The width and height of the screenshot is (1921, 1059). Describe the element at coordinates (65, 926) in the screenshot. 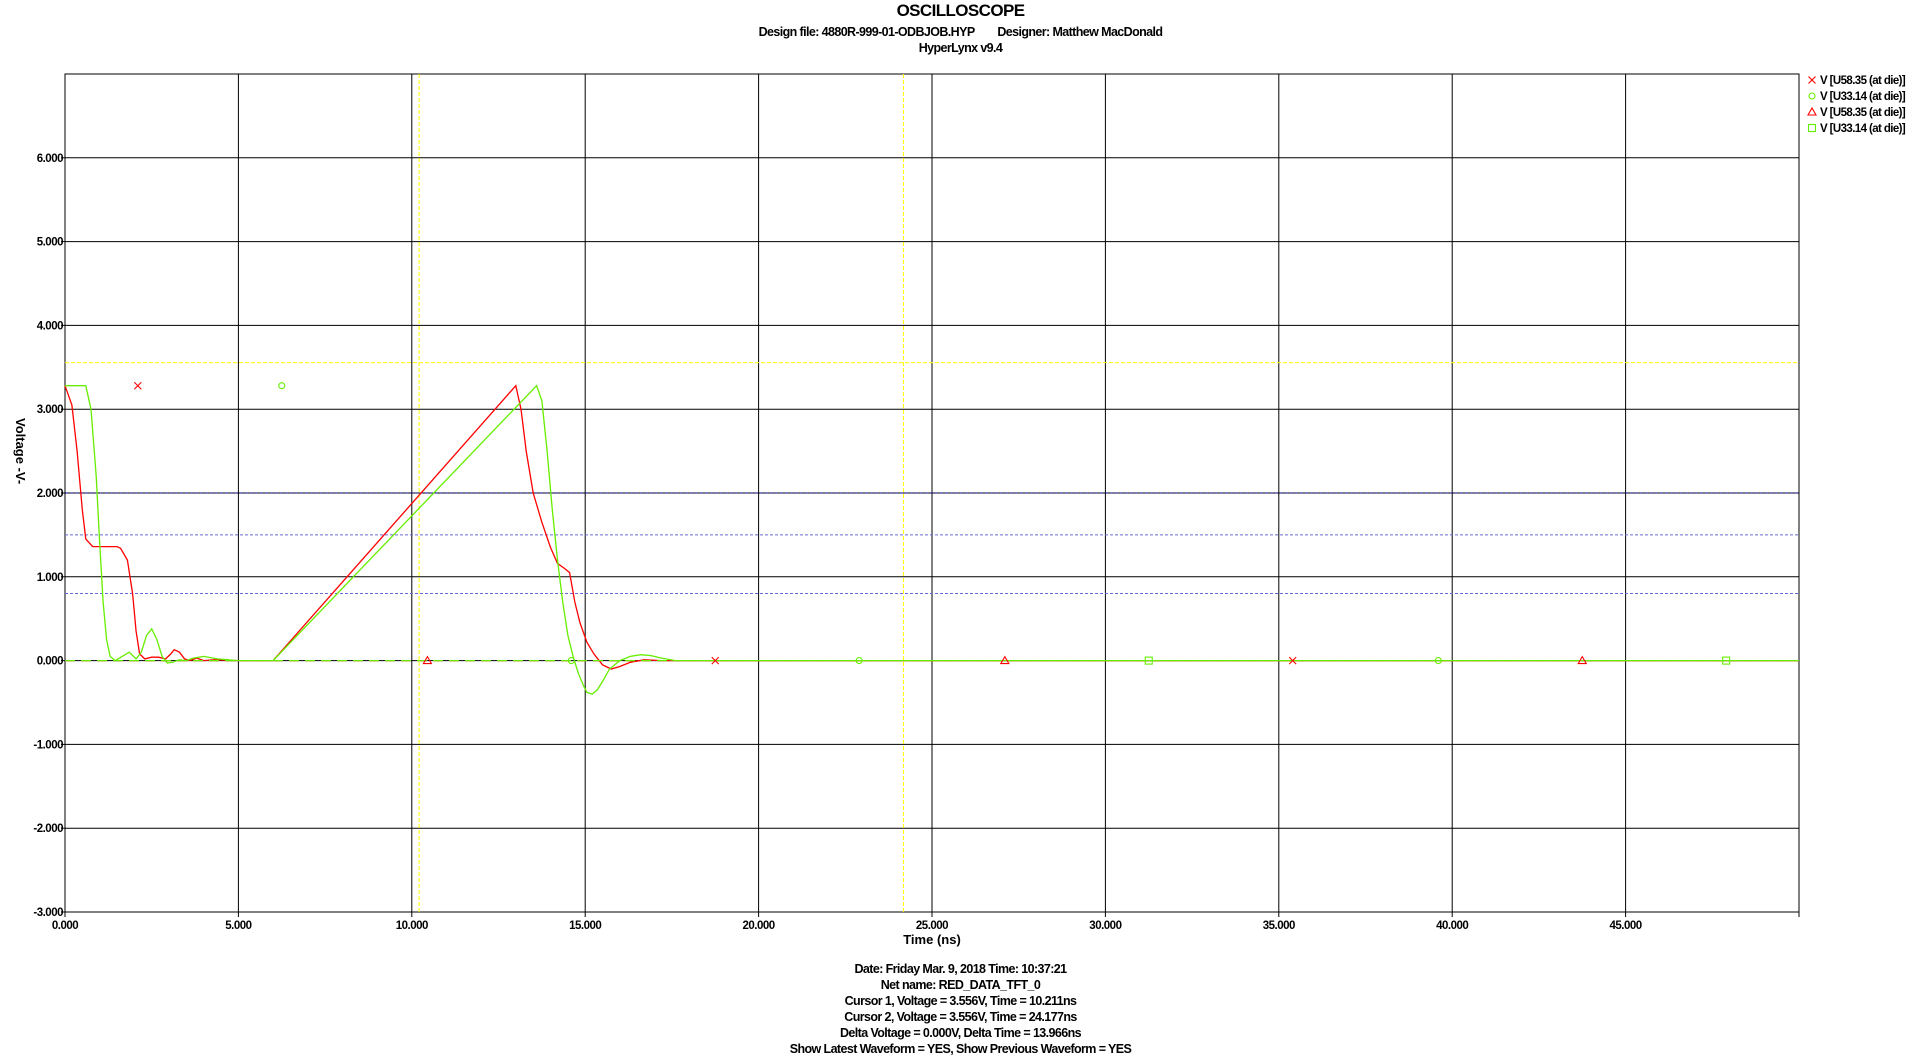

I see `x-tick-label: 0.000` at that location.